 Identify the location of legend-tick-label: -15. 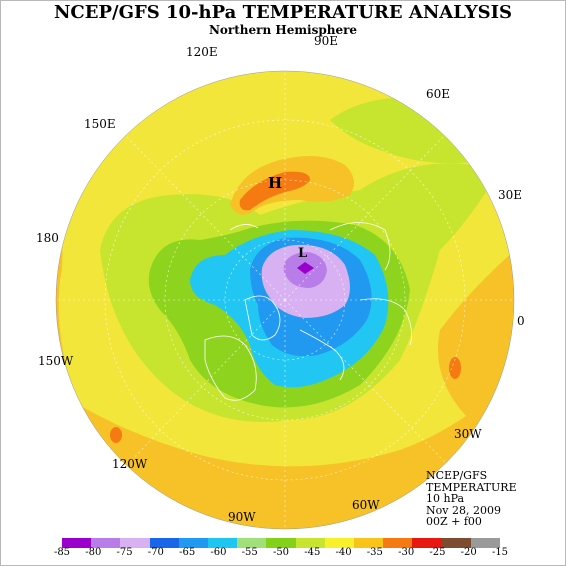
(500, 552).